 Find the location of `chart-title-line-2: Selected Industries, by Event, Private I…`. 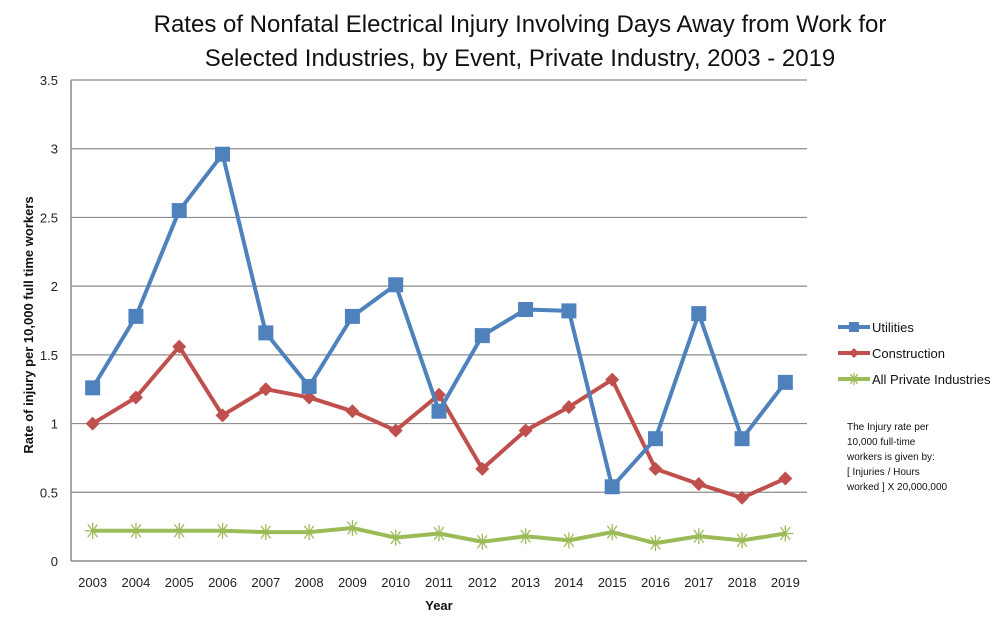

chart-title-line-2: Selected Industries, by Event, Private I… is located at coordinates (520, 58).